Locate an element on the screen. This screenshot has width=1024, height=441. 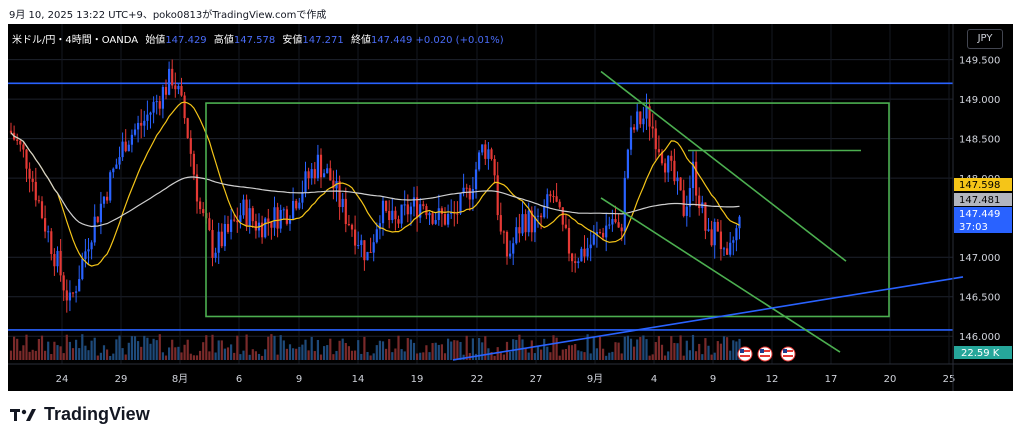
price-label-bg is located at coordinates (983, 226).